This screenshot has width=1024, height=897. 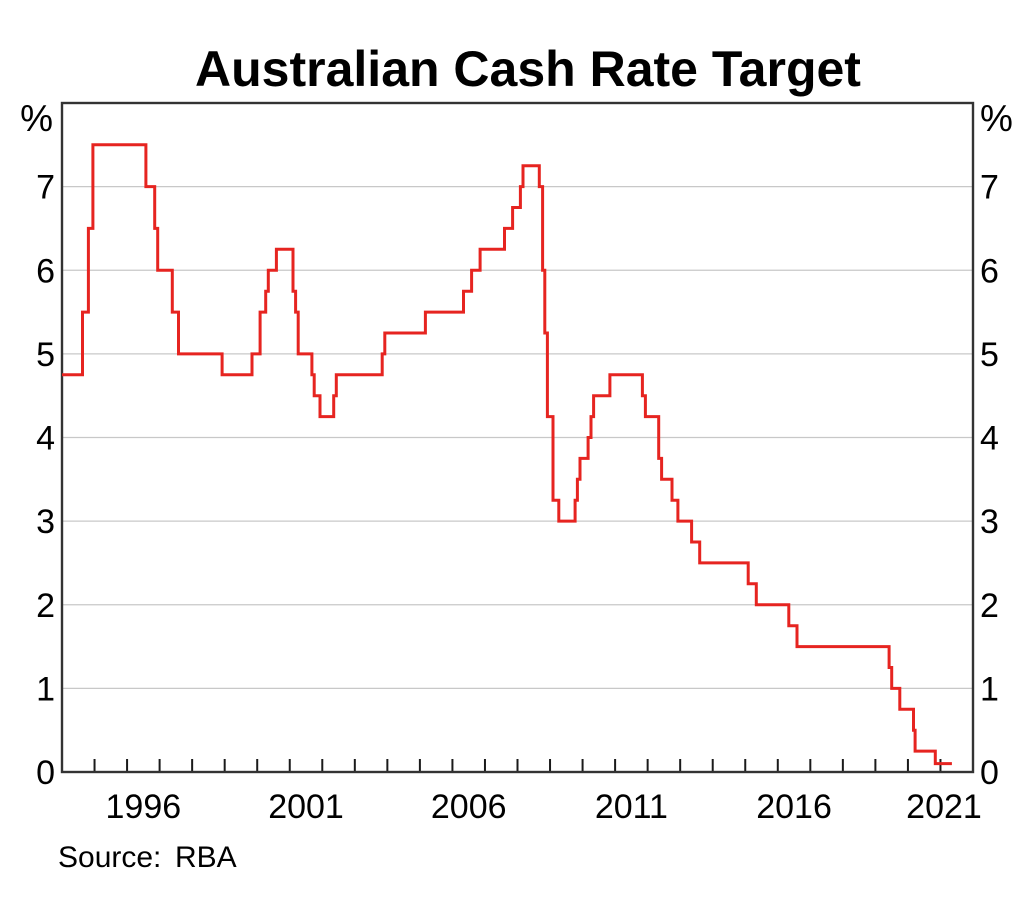 I want to click on y-axis-label-left: 1, so click(x=45, y=689).